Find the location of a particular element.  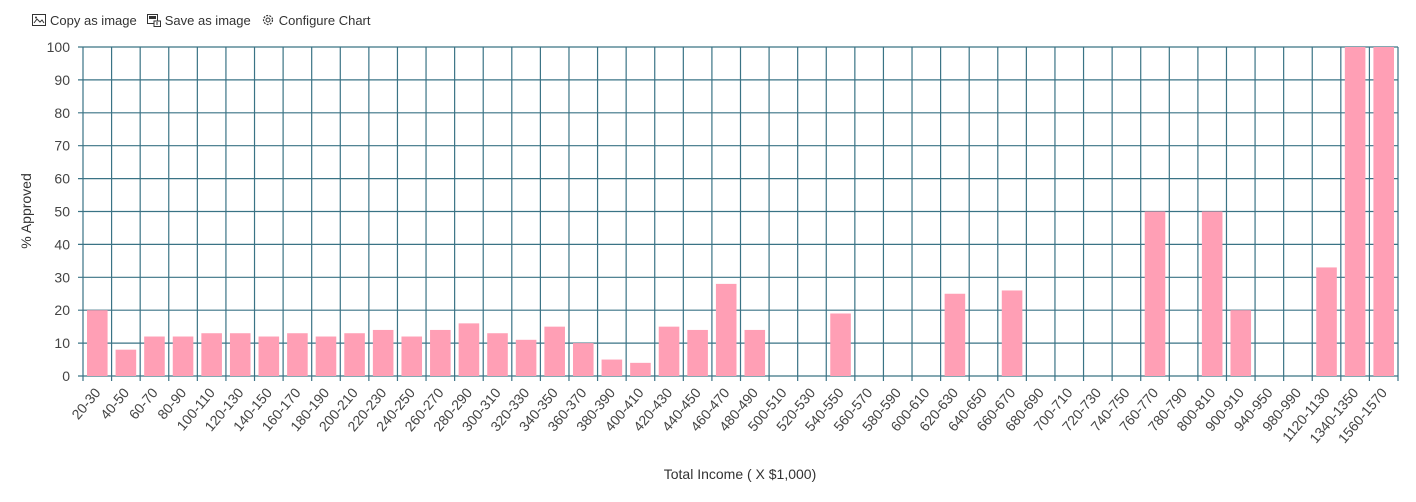

copy-as-image-button: Copy as image is located at coordinates (84, 20).